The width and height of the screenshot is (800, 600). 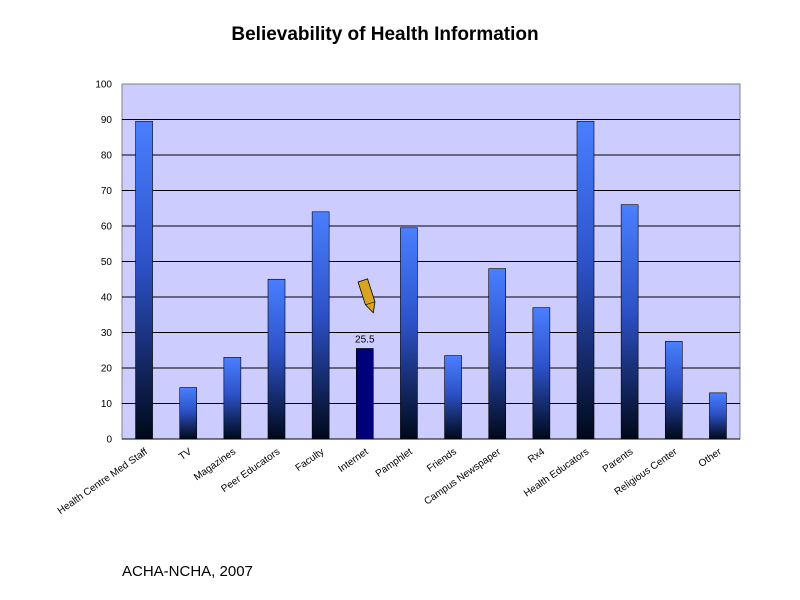 What do you see at coordinates (144, 280) in the screenshot?
I see `bar-health-centre-med-staff` at bounding box center [144, 280].